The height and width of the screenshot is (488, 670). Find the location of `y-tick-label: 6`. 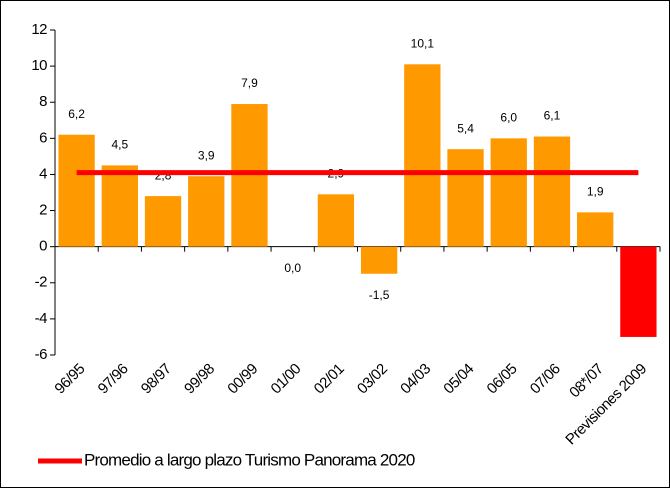

y-tick-label: 6 is located at coordinates (43, 137).